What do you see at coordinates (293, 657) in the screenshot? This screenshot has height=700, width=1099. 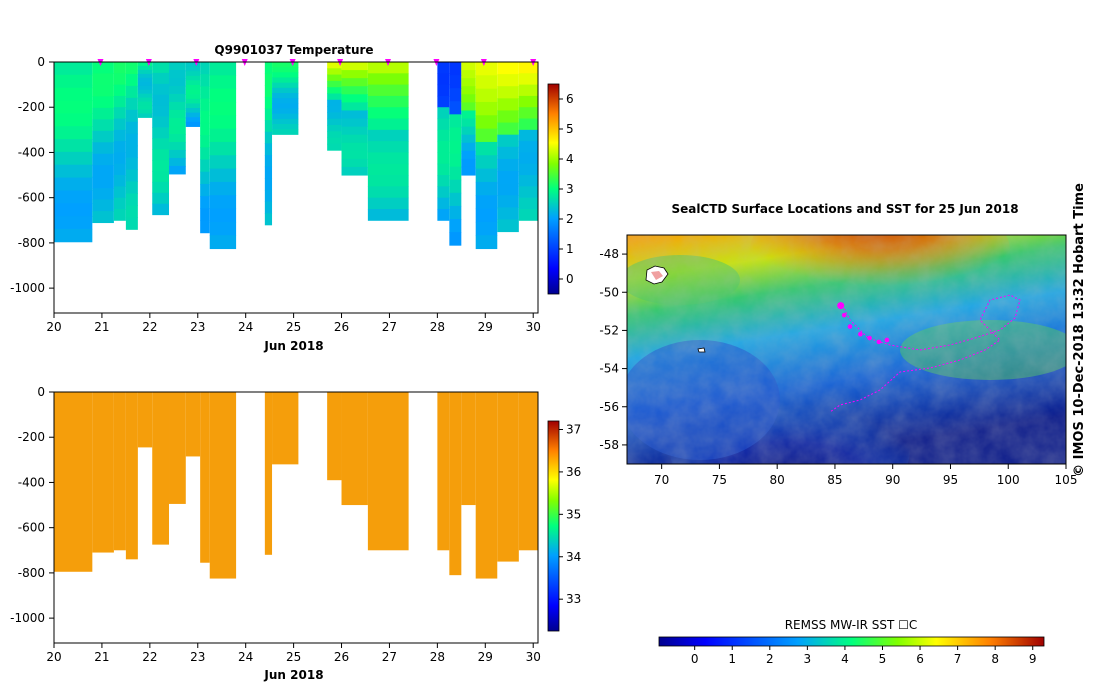 I see `x-tick-label: 25` at bounding box center [293, 657].